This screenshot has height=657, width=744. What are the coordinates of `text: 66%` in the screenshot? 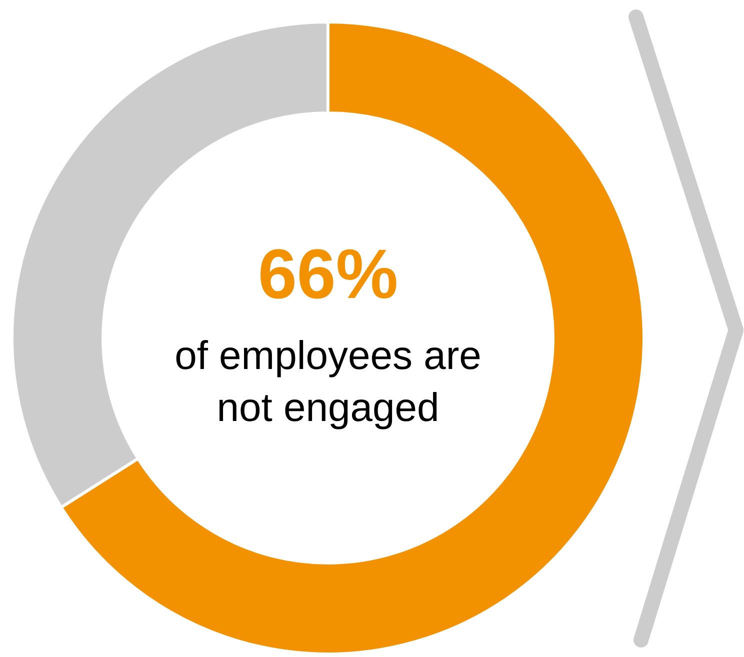 It's located at (328, 274).